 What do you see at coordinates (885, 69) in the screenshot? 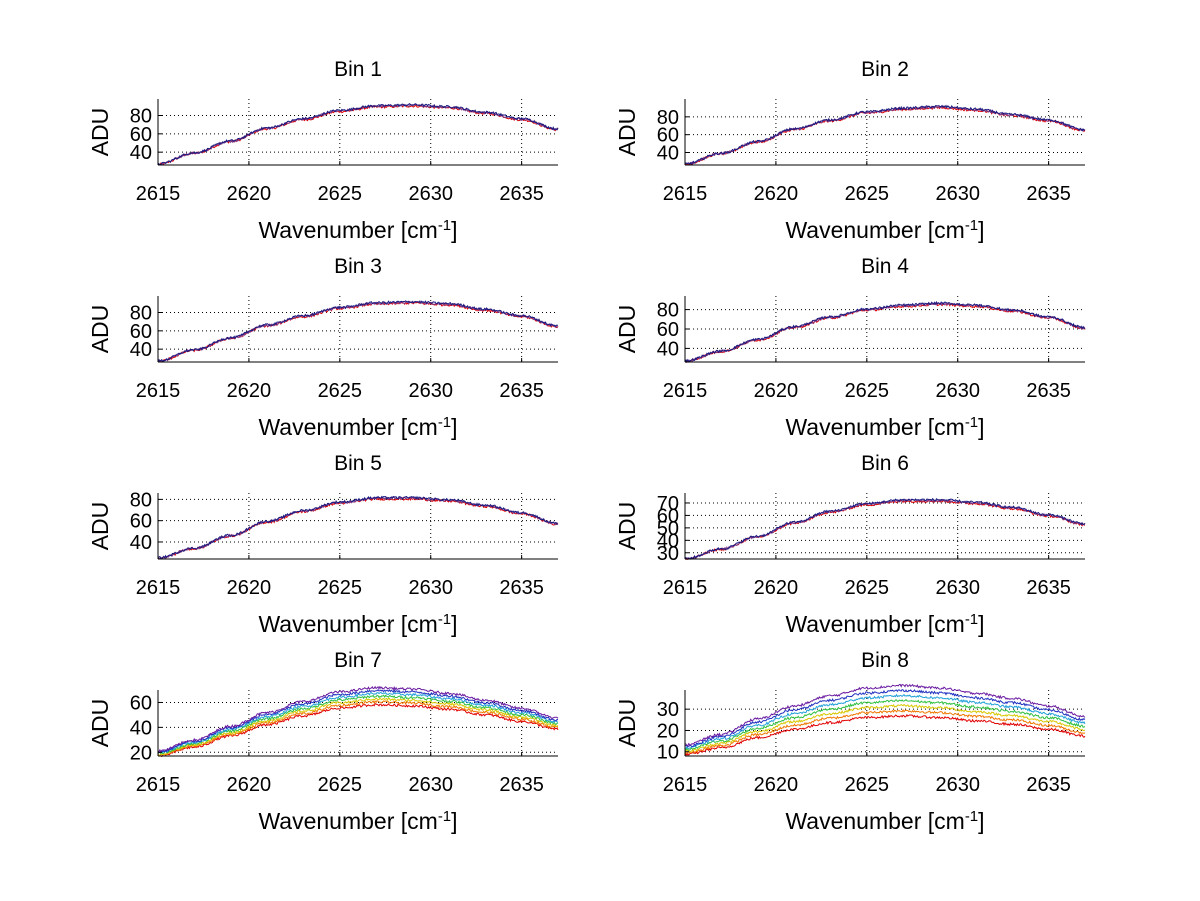
I see `subplot-title: Bin 2` at bounding box center [885, 69].